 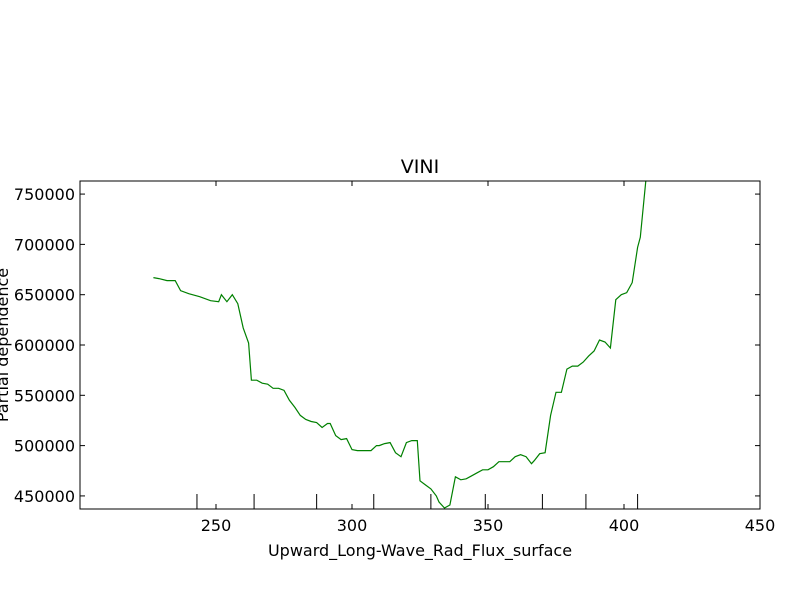 I want to click on y-tick-label-3: 600000, so click(x=44, y=345).